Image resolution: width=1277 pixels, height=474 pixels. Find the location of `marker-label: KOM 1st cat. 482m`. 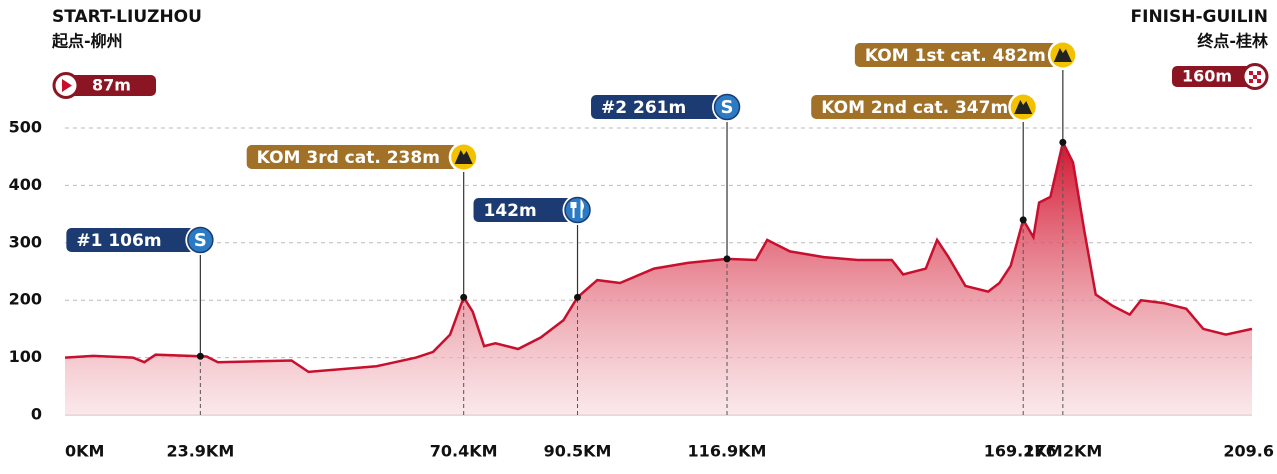

marker-label: KOM 1st cat. 482m is located at coordinates (955, 56).